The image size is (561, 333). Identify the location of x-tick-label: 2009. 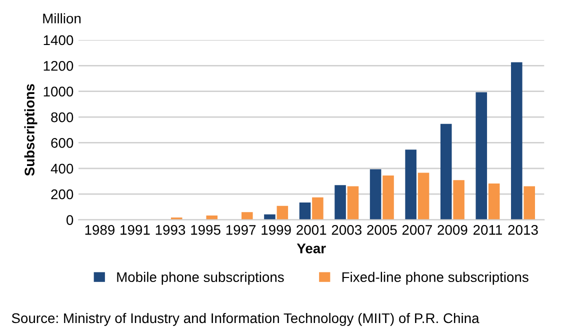
(453, 230).